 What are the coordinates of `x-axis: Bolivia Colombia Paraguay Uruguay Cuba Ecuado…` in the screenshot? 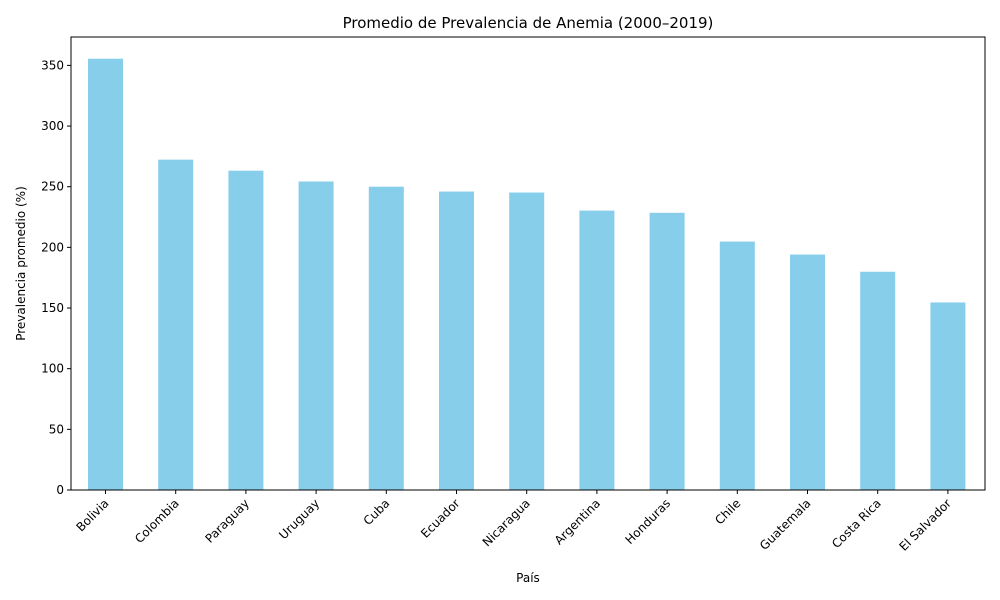 It's located at (513, 522).